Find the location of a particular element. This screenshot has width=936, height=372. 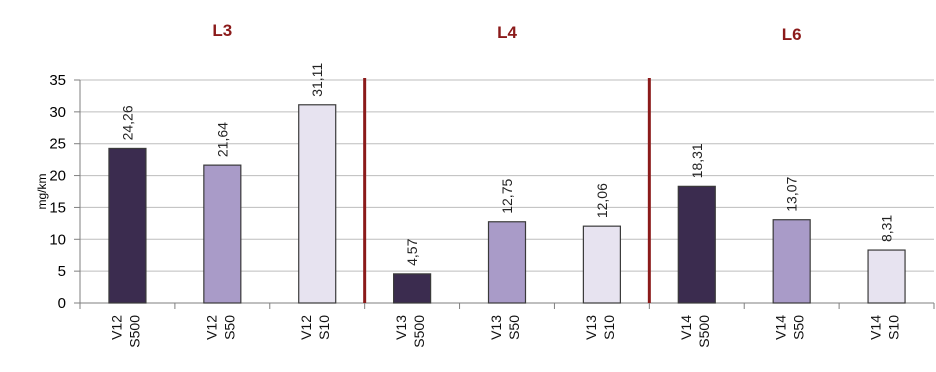

y-tick-label: 5 is located at coordinates (62, 271).